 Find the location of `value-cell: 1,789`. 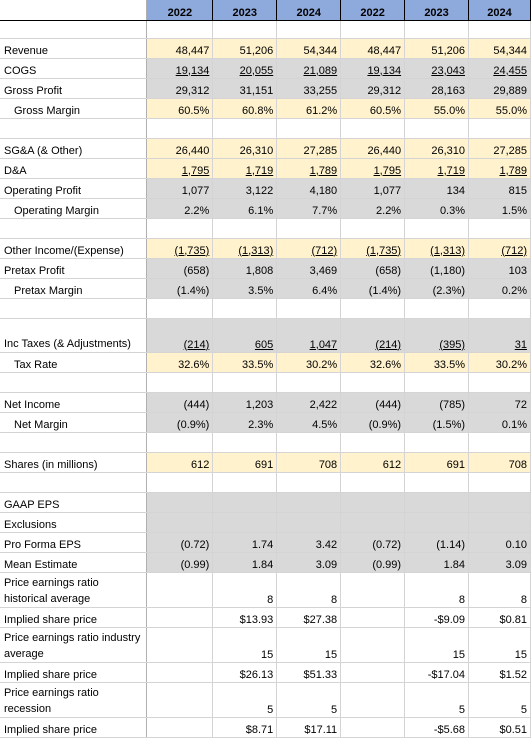

value-cell: 1,789 is located at coordinates (499, 168).